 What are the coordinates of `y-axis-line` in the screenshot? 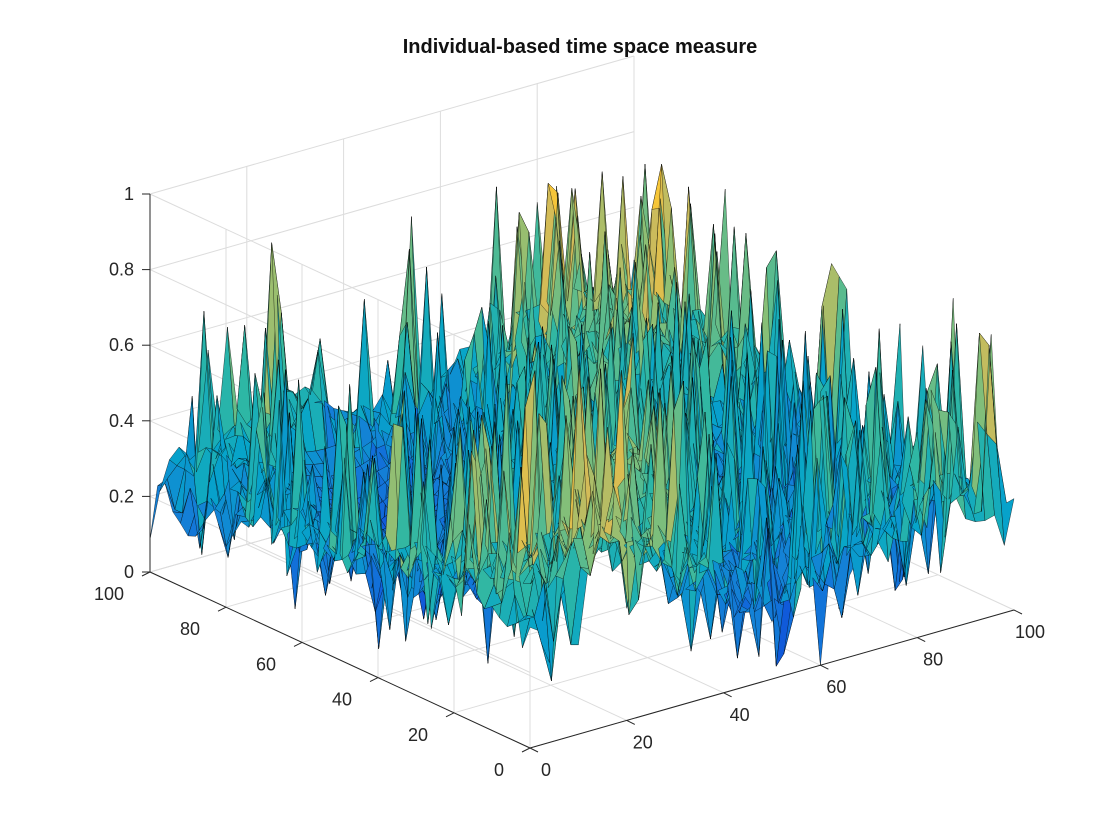 It's located at (340, 660).